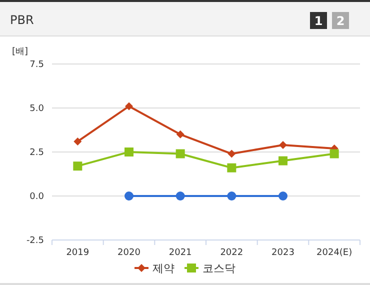 The image size is (370, 285). What do you see at coordinates (180, 253) in the screenshot?
I see `x-tick-label: 2021` at bounding box center [180, 253].